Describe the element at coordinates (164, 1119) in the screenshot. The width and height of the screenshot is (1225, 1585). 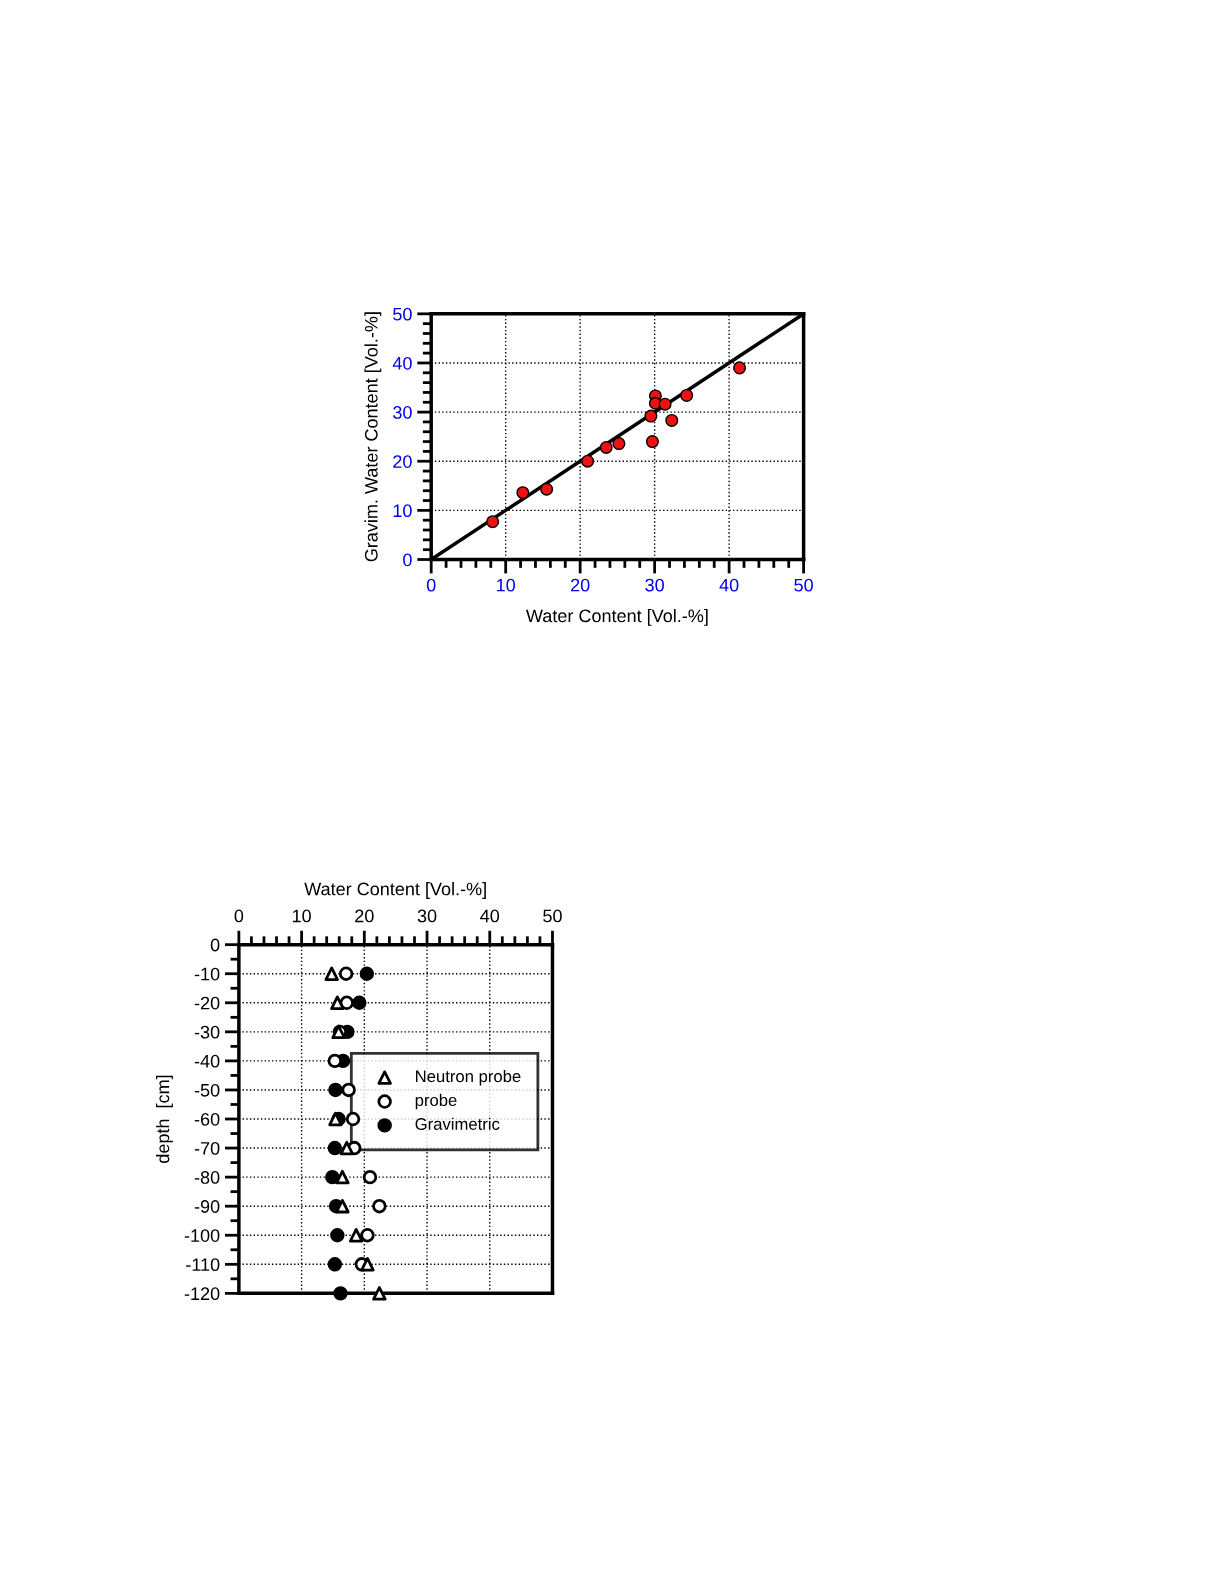
I see `y-axis-title: depth [cm]` at that location.